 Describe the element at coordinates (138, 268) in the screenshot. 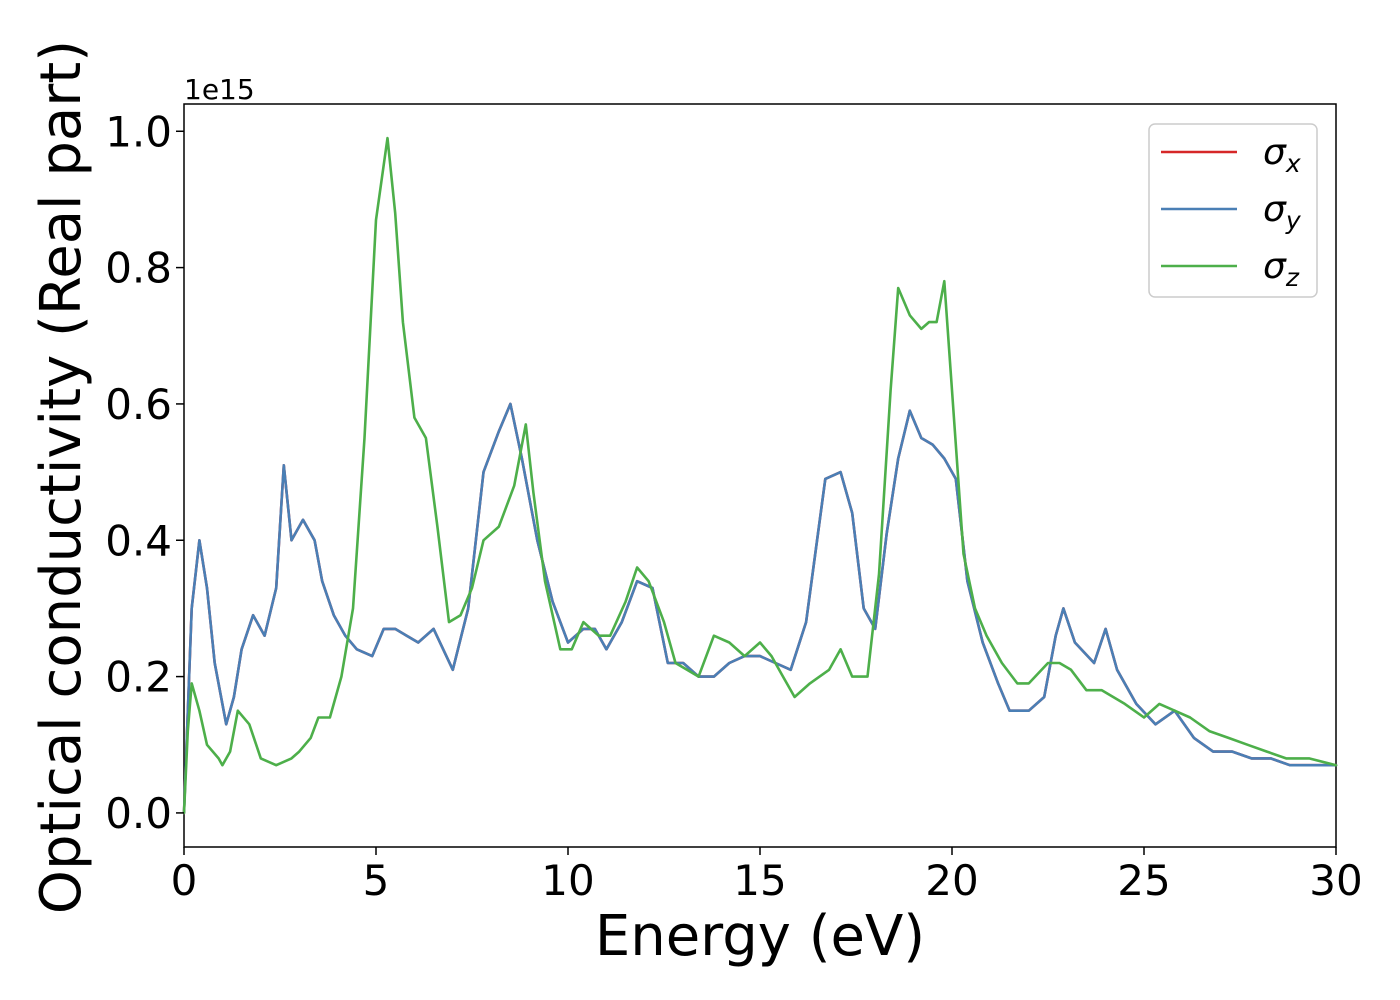

I see `y-tick-label: 0.8` at that location.